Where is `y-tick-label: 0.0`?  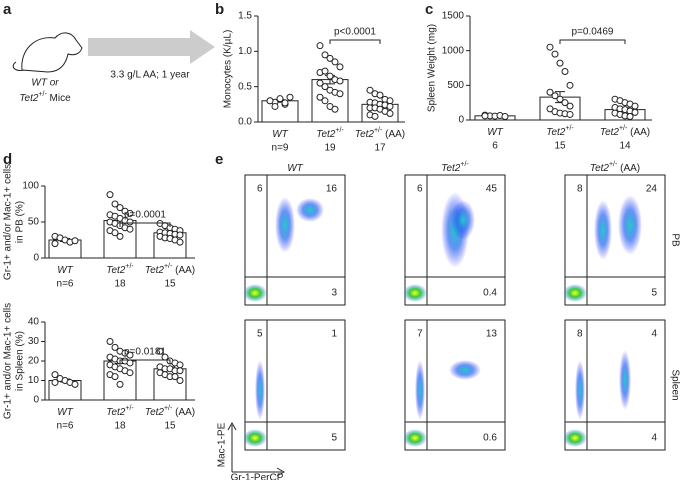 y-tick-label: 0.0 is located at coordinates (245, 122).